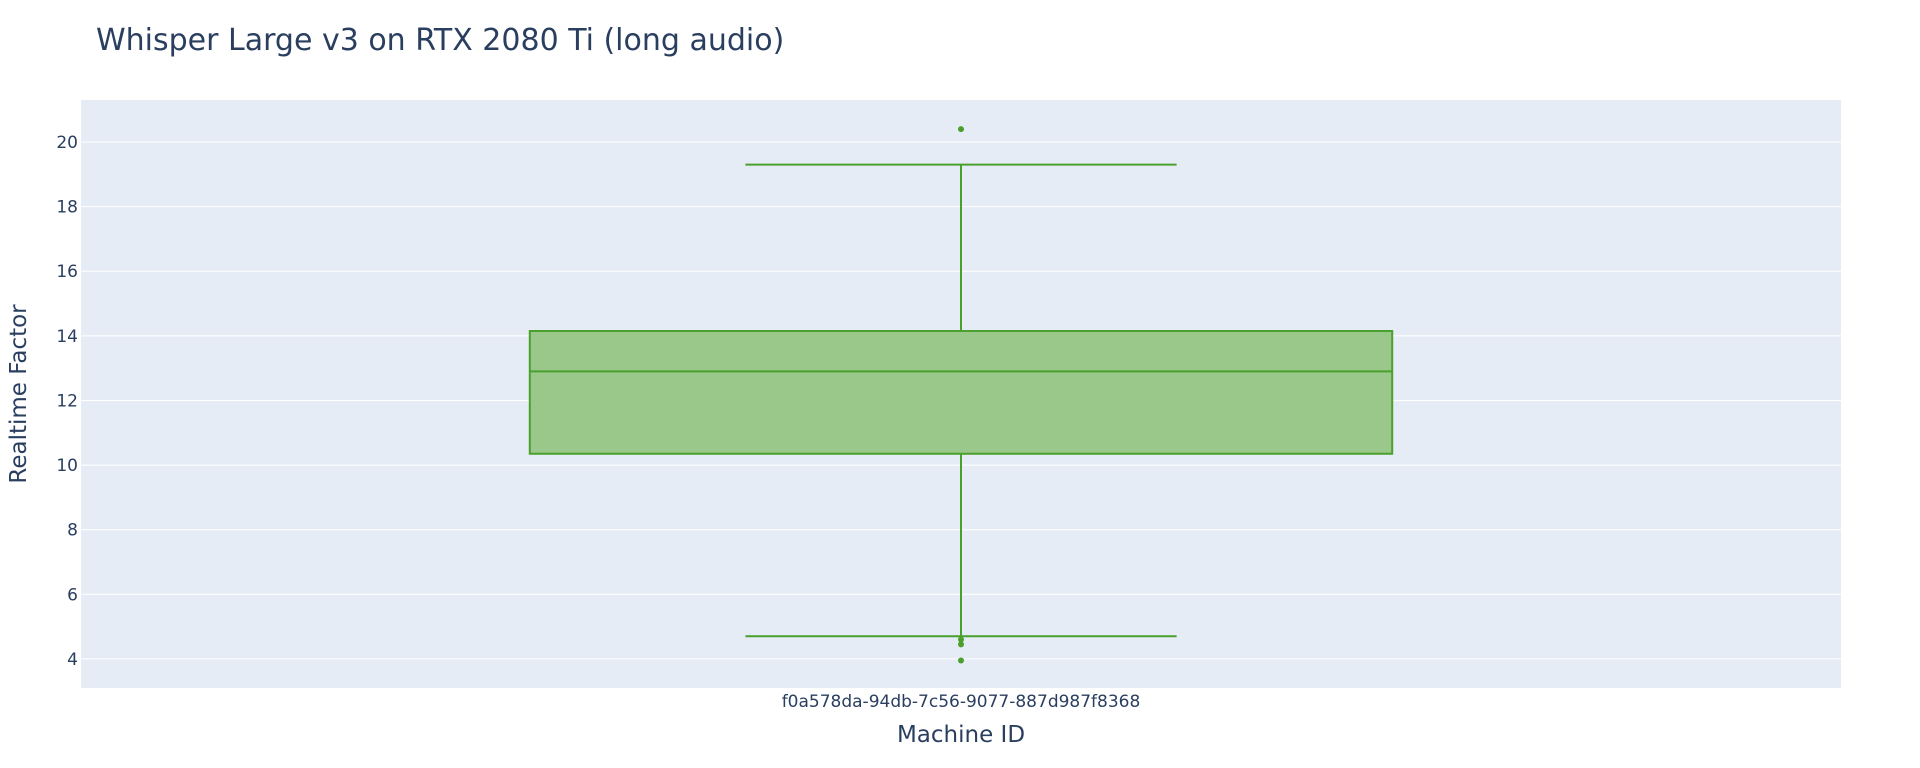 The image size is (1920, 768). Describe the element at coordinates (72, 531) in the screenshot. I see `y-tick-label: 8` at that location.